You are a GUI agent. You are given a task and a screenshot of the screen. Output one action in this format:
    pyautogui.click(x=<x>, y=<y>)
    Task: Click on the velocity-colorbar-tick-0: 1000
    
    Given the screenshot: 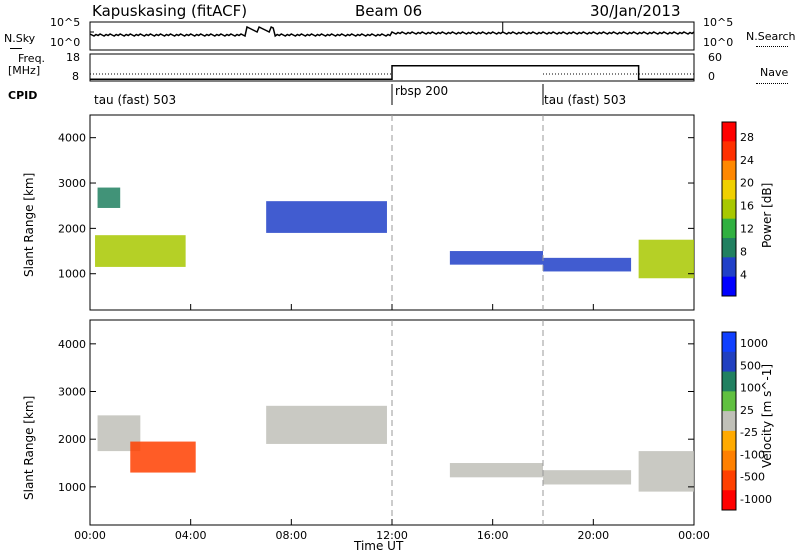 What is the action you would take?
    pyautogui.click(x=754, y=343)
    